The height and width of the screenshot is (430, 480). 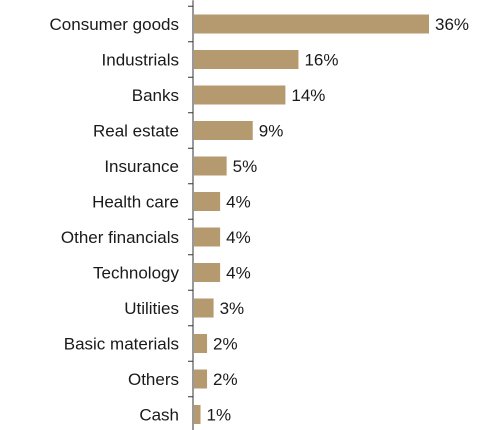 I want to click on value-label: 36%, so click(x=452, y=24).